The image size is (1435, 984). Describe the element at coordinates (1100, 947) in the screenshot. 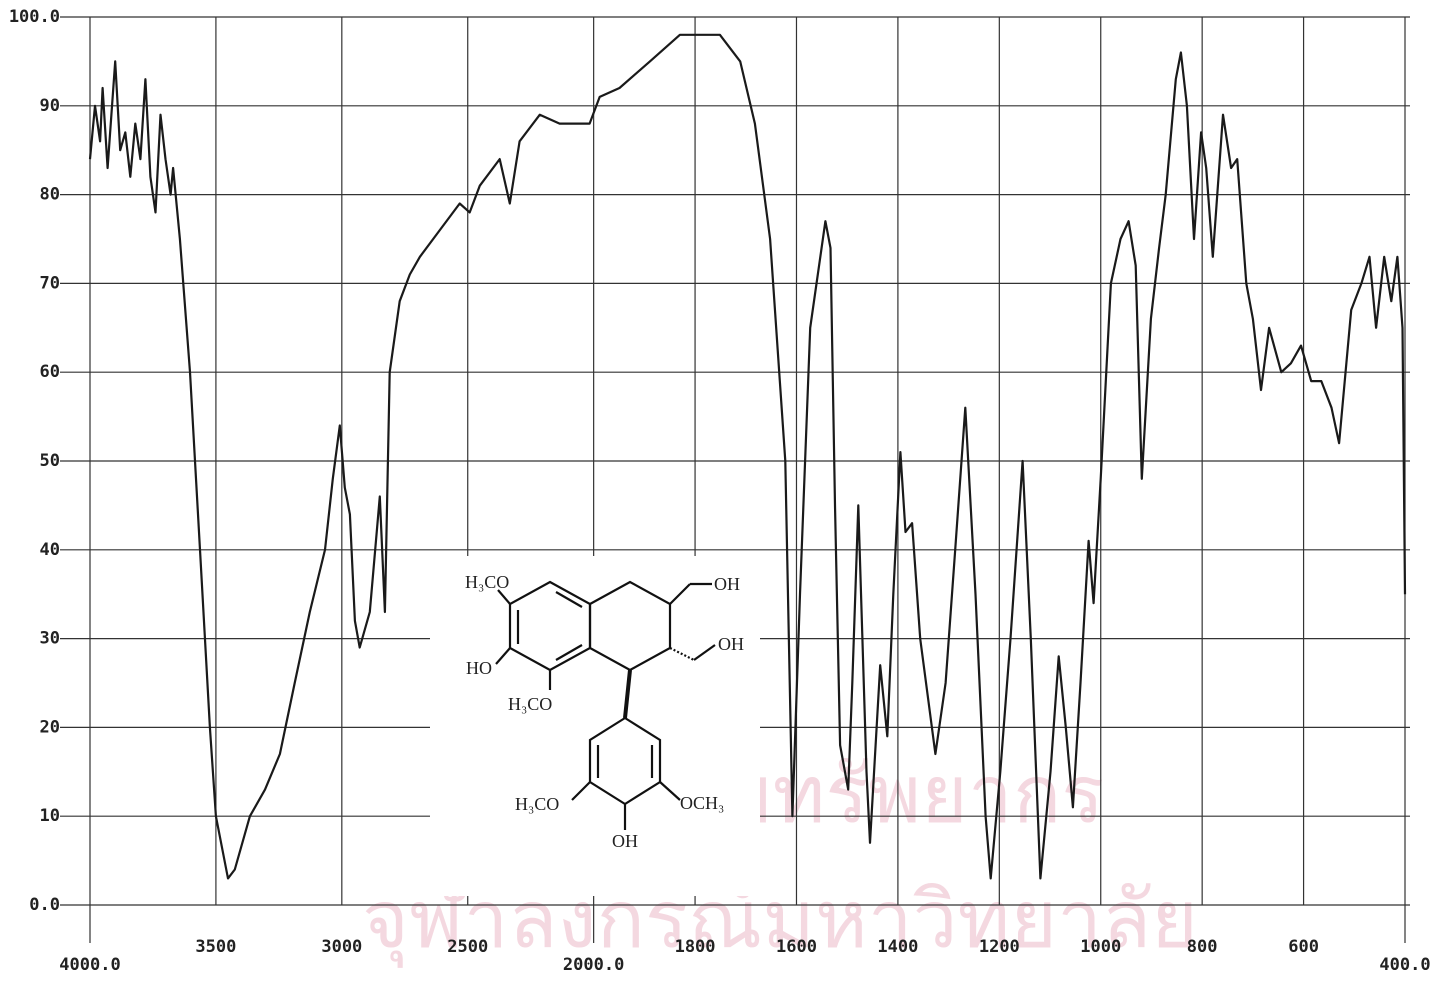

I see `x-tick-label: 1000` at that location.